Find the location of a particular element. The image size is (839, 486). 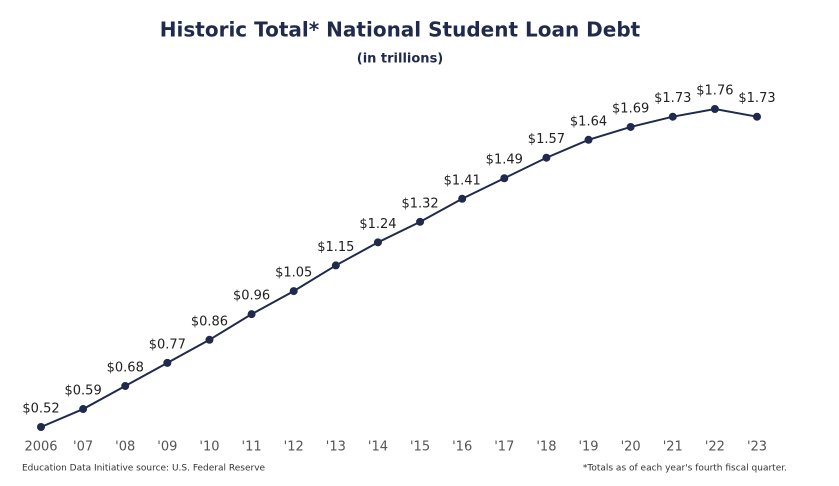

value-label: $1.41 is located at coordinates (462, 180).